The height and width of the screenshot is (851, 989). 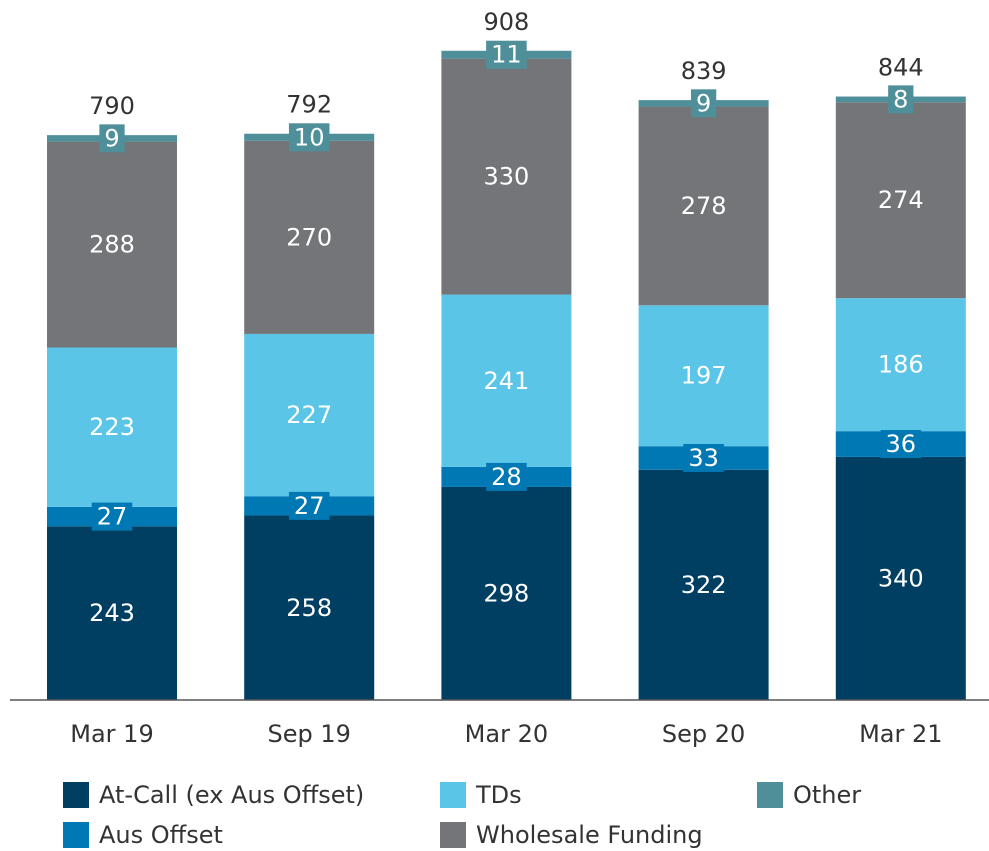 I want to click on data-label: 36, so click(x=901, y=444).